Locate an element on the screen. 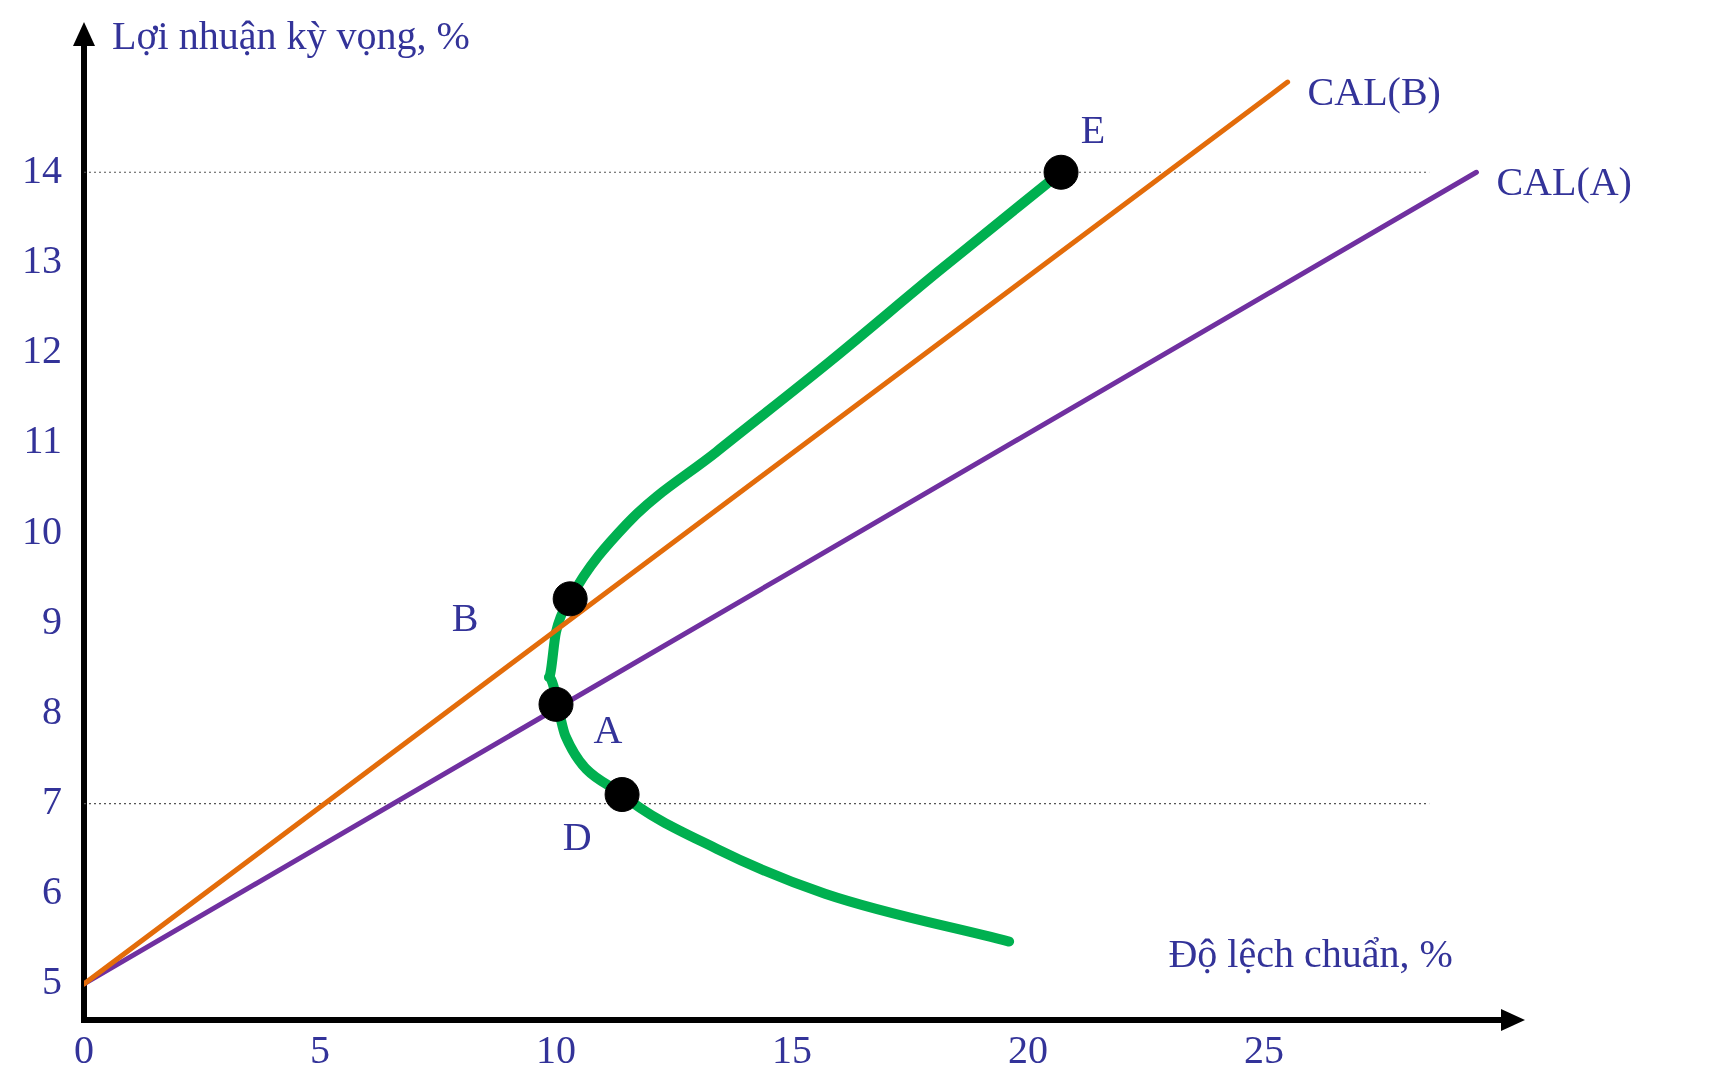  y-tick-label: 6 is located at coordinates (52, 891).